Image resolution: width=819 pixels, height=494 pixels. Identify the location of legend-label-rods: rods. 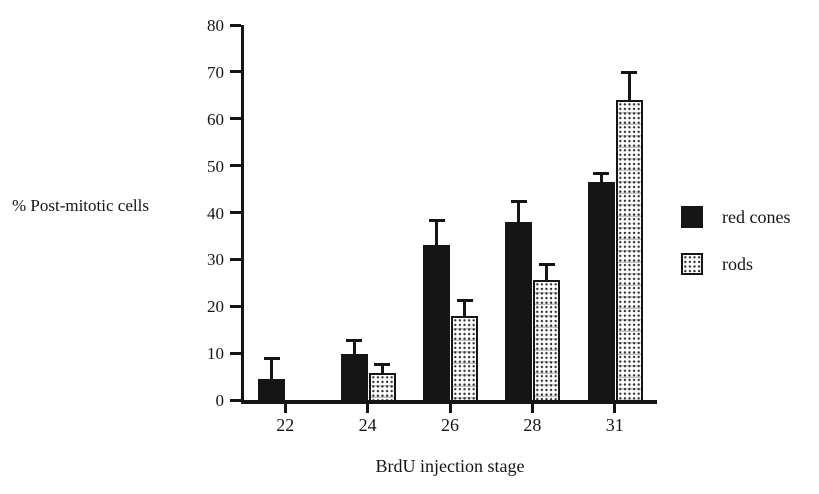
(737, 263).